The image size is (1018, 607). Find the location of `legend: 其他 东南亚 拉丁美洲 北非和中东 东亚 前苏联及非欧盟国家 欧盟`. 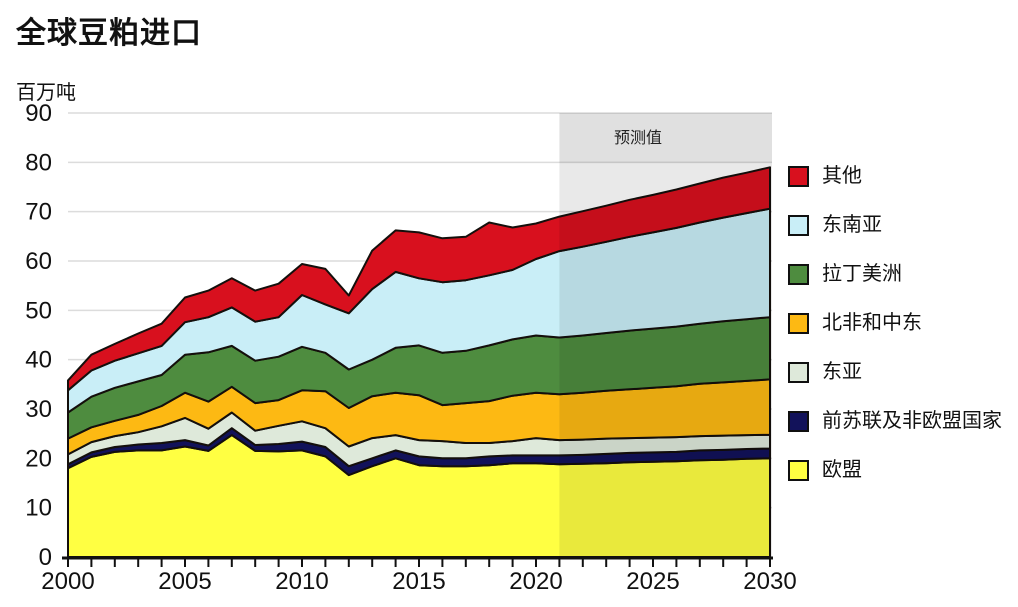

legend: 其他 东南亚 拉丁美洲 北非和中东 东亚 前苏联及非欧盟国家 欧盟 is located at coordinates (895, 323).